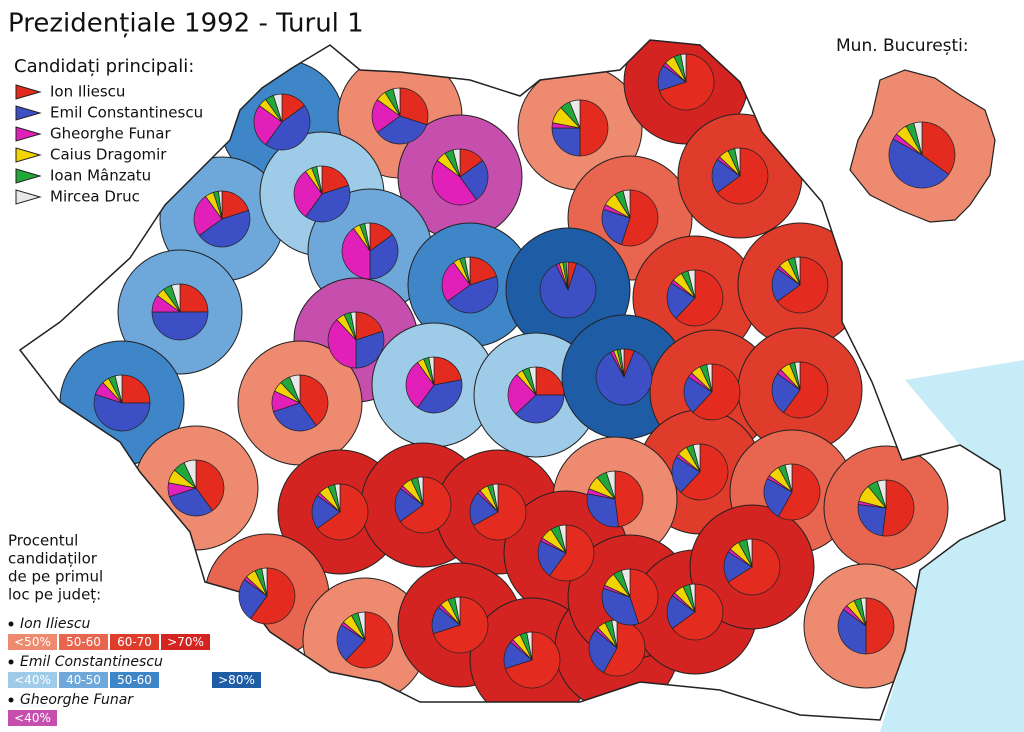  I want to click on bin-label: <50%, so click(32, 642).